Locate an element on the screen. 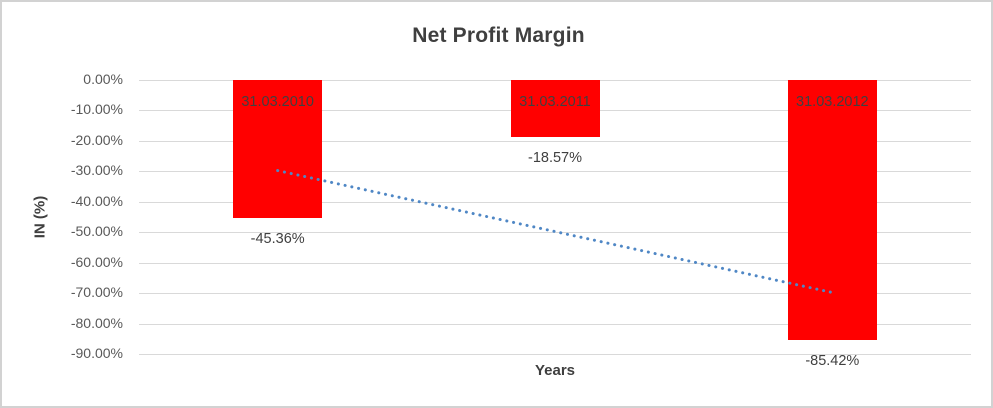 This screenshot has height=408, width=993. y-tick-label: -10.00% is located at coordinates (96, 109).